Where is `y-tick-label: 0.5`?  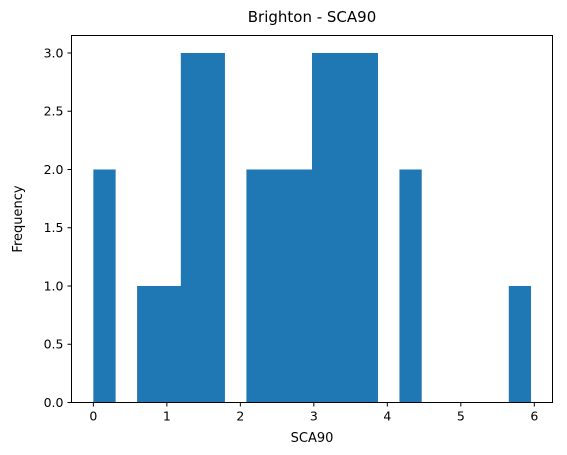 y-tick-label: 0.5 is located at coordinates (54, 344).